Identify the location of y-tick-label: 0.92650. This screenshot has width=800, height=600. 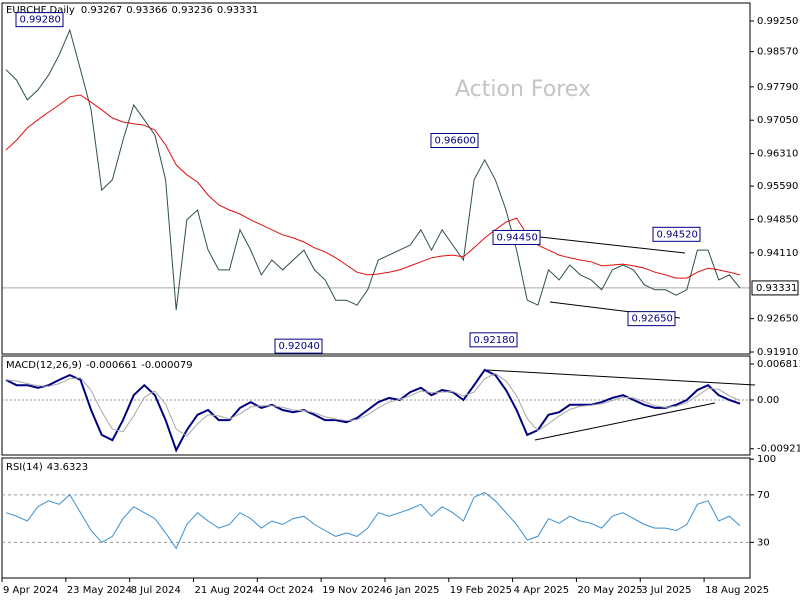
(777, 319).